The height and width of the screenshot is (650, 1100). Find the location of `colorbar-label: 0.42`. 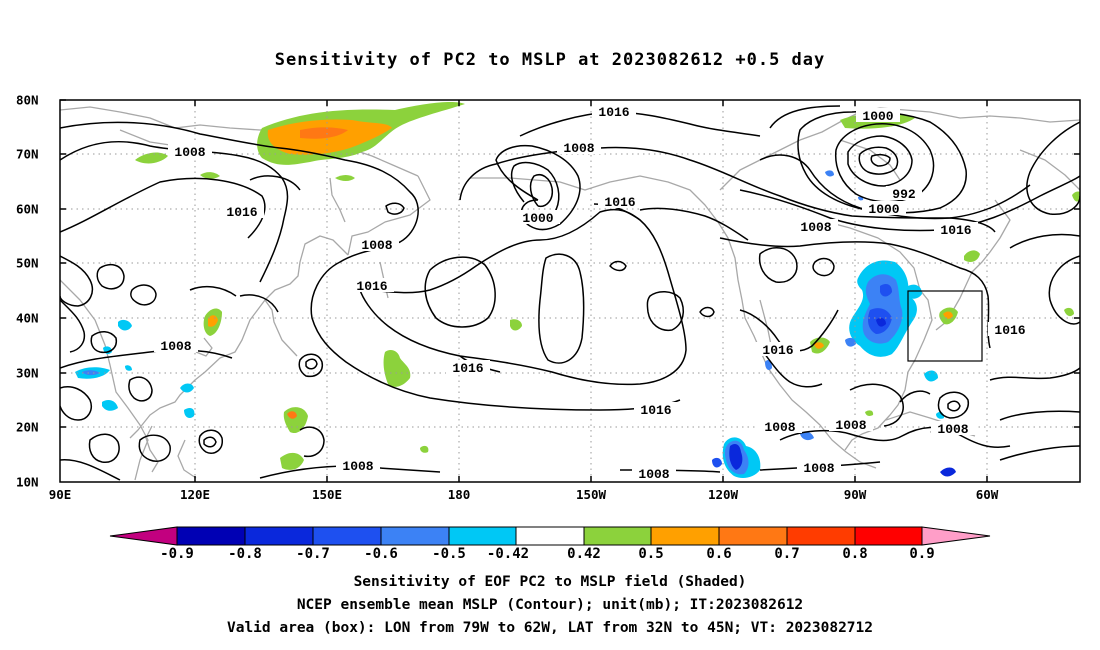

colorbar-label: 0.42 is located at coordinates (584, 554).